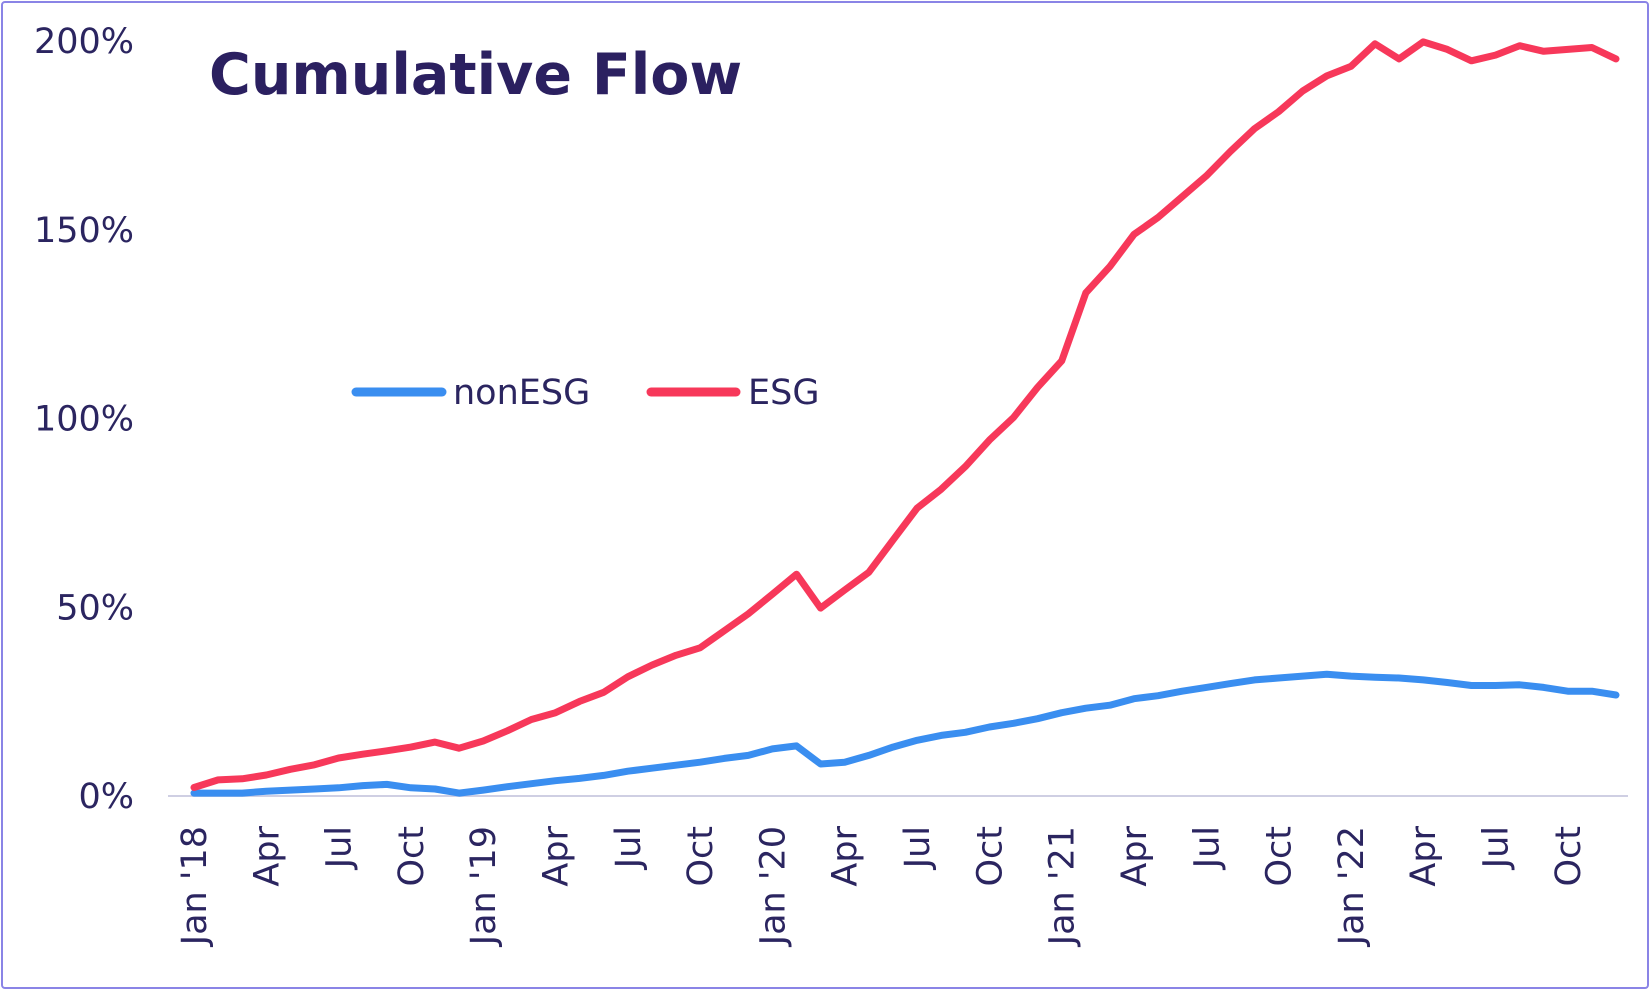 The width and height of the screenshot is (1652, 992). I want to click on x-tick-label: Jan '19, so click(484, 886).